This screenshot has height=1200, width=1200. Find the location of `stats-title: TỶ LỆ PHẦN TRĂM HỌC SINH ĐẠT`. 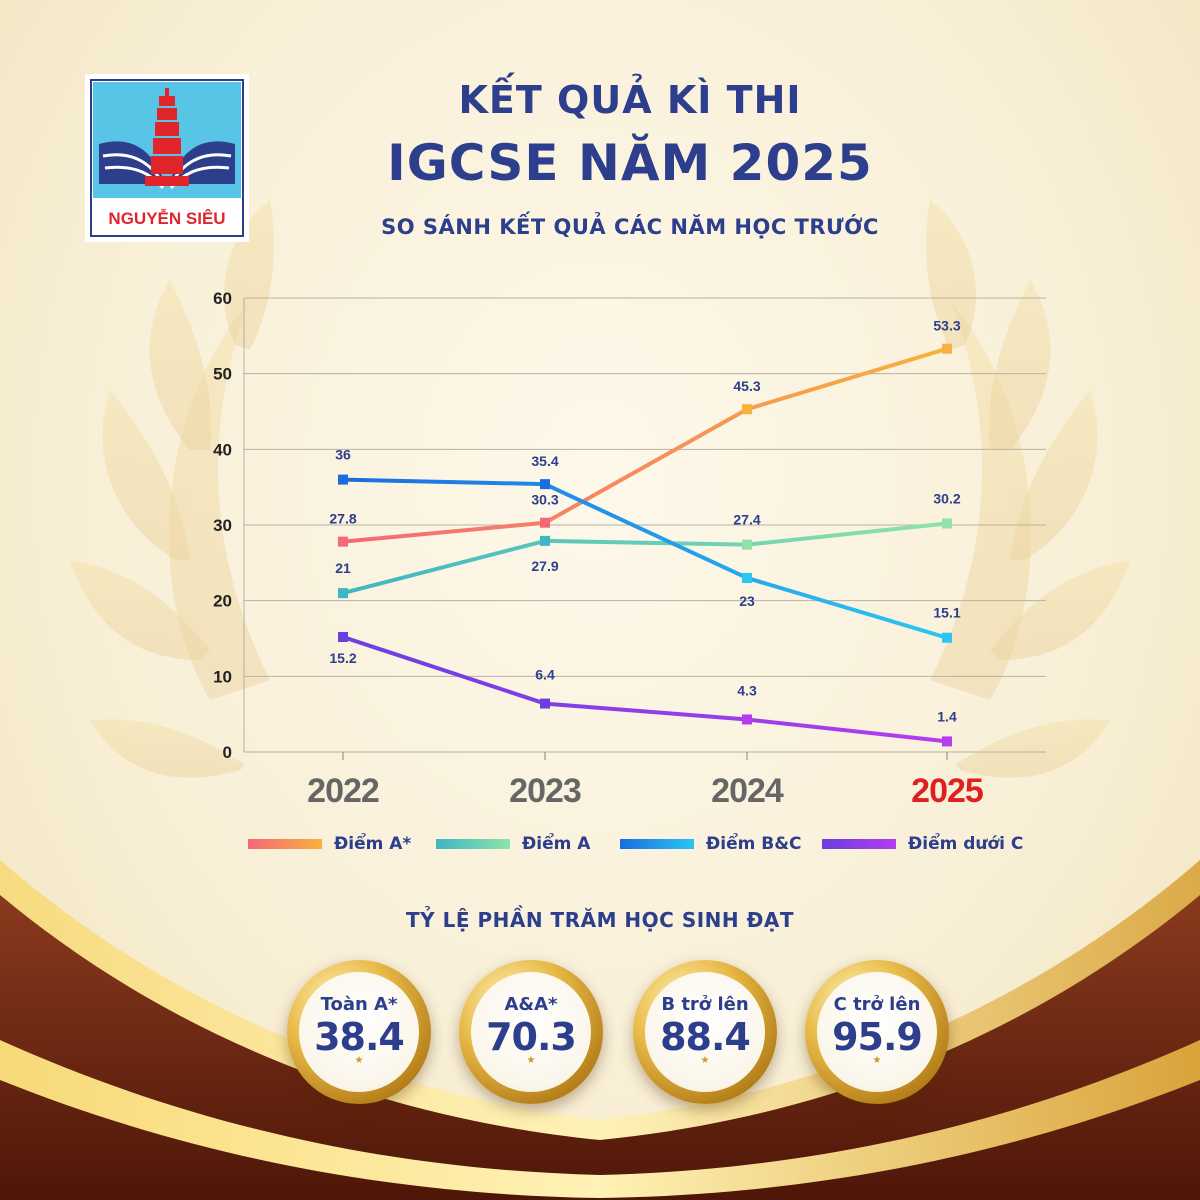

stats-title: TỶ LỆ PHẦN TRĂM HỌC SINH ĐẠT is located at coordinates (600, 920).